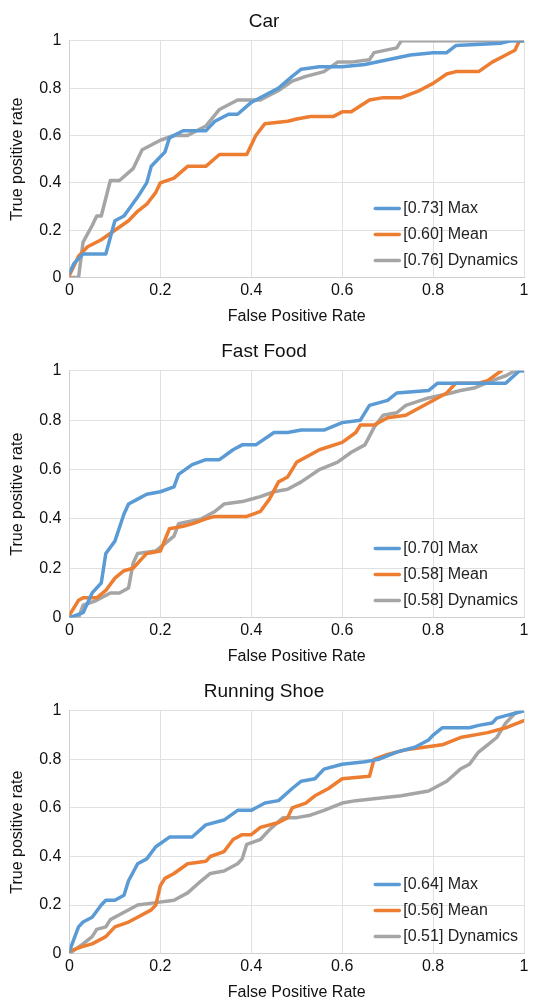 This screenshot has width=536, height=1006. I want to click on legend-label: [0.64] Max, so click(440, 884).